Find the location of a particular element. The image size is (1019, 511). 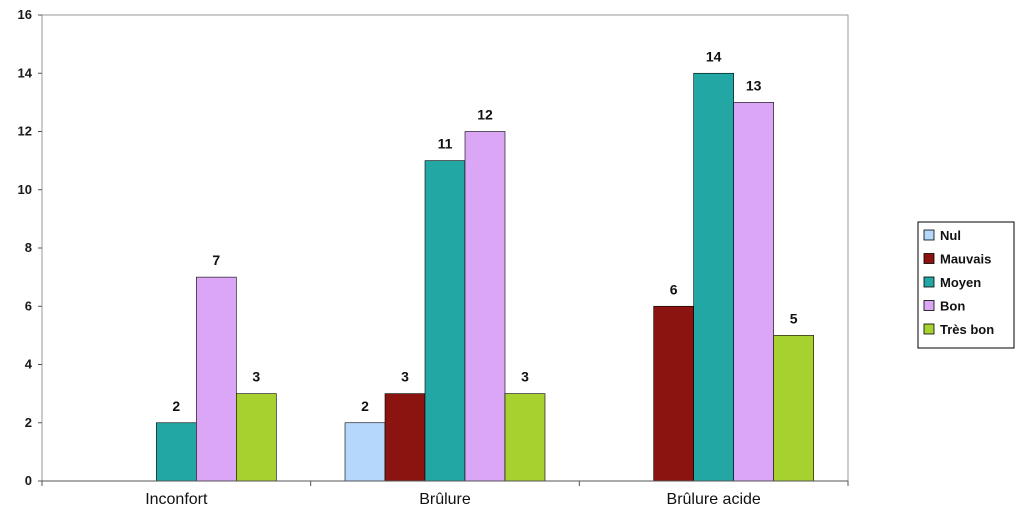

x-tick-label: Brûlure is located at coordinates (445, 499).